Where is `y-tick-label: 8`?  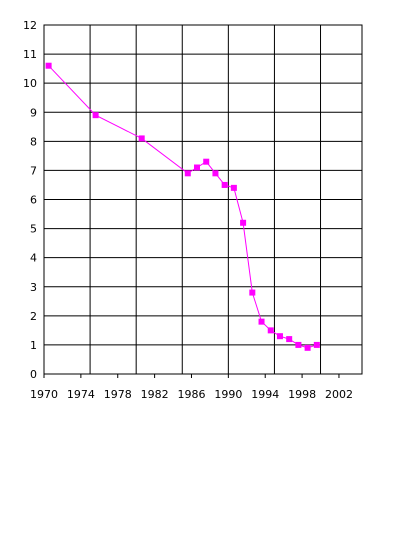
y-tick-label: 8 is located at coordinates (33, 141).